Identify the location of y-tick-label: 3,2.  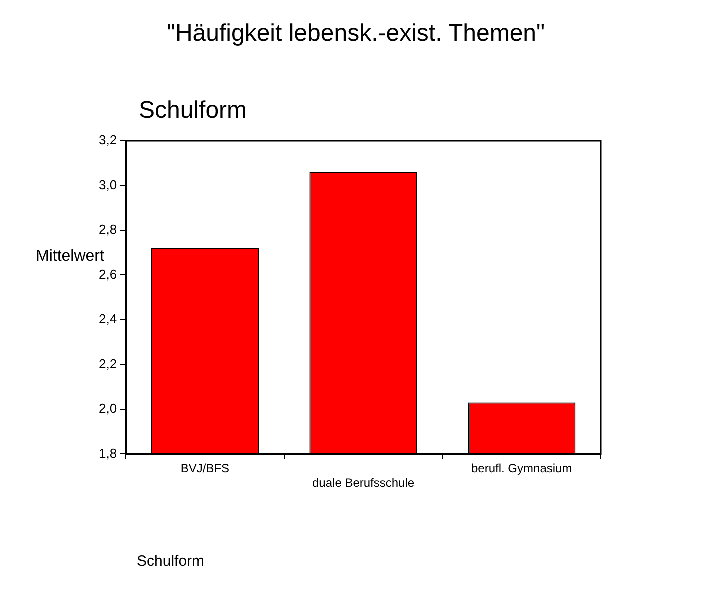
(108, 140).